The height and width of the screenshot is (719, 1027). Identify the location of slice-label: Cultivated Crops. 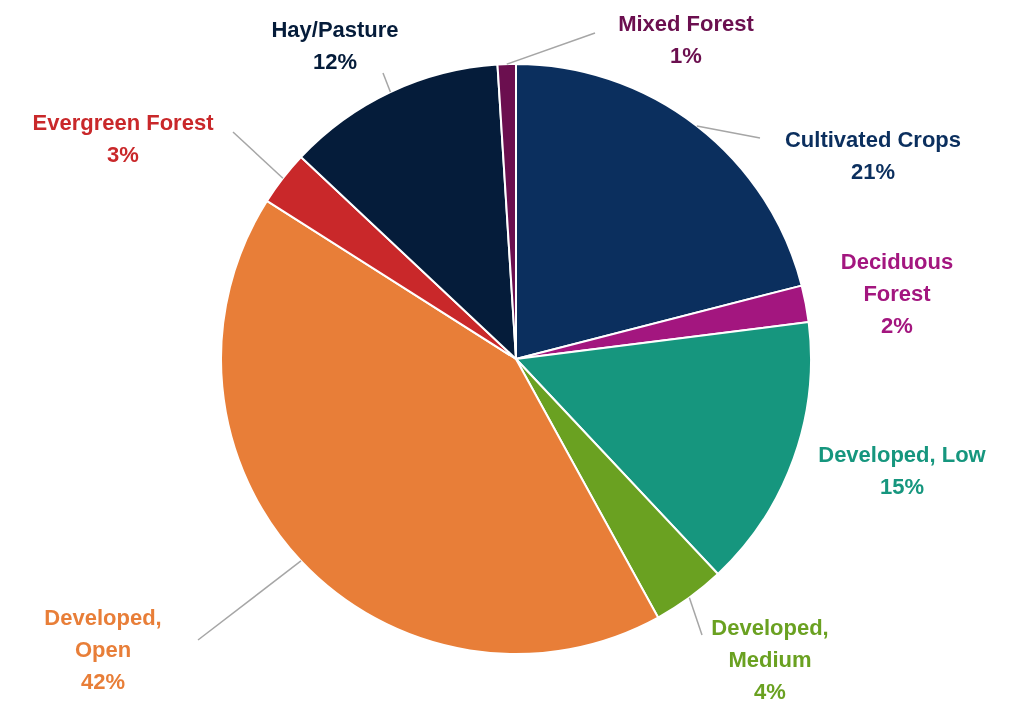
(873, 139).